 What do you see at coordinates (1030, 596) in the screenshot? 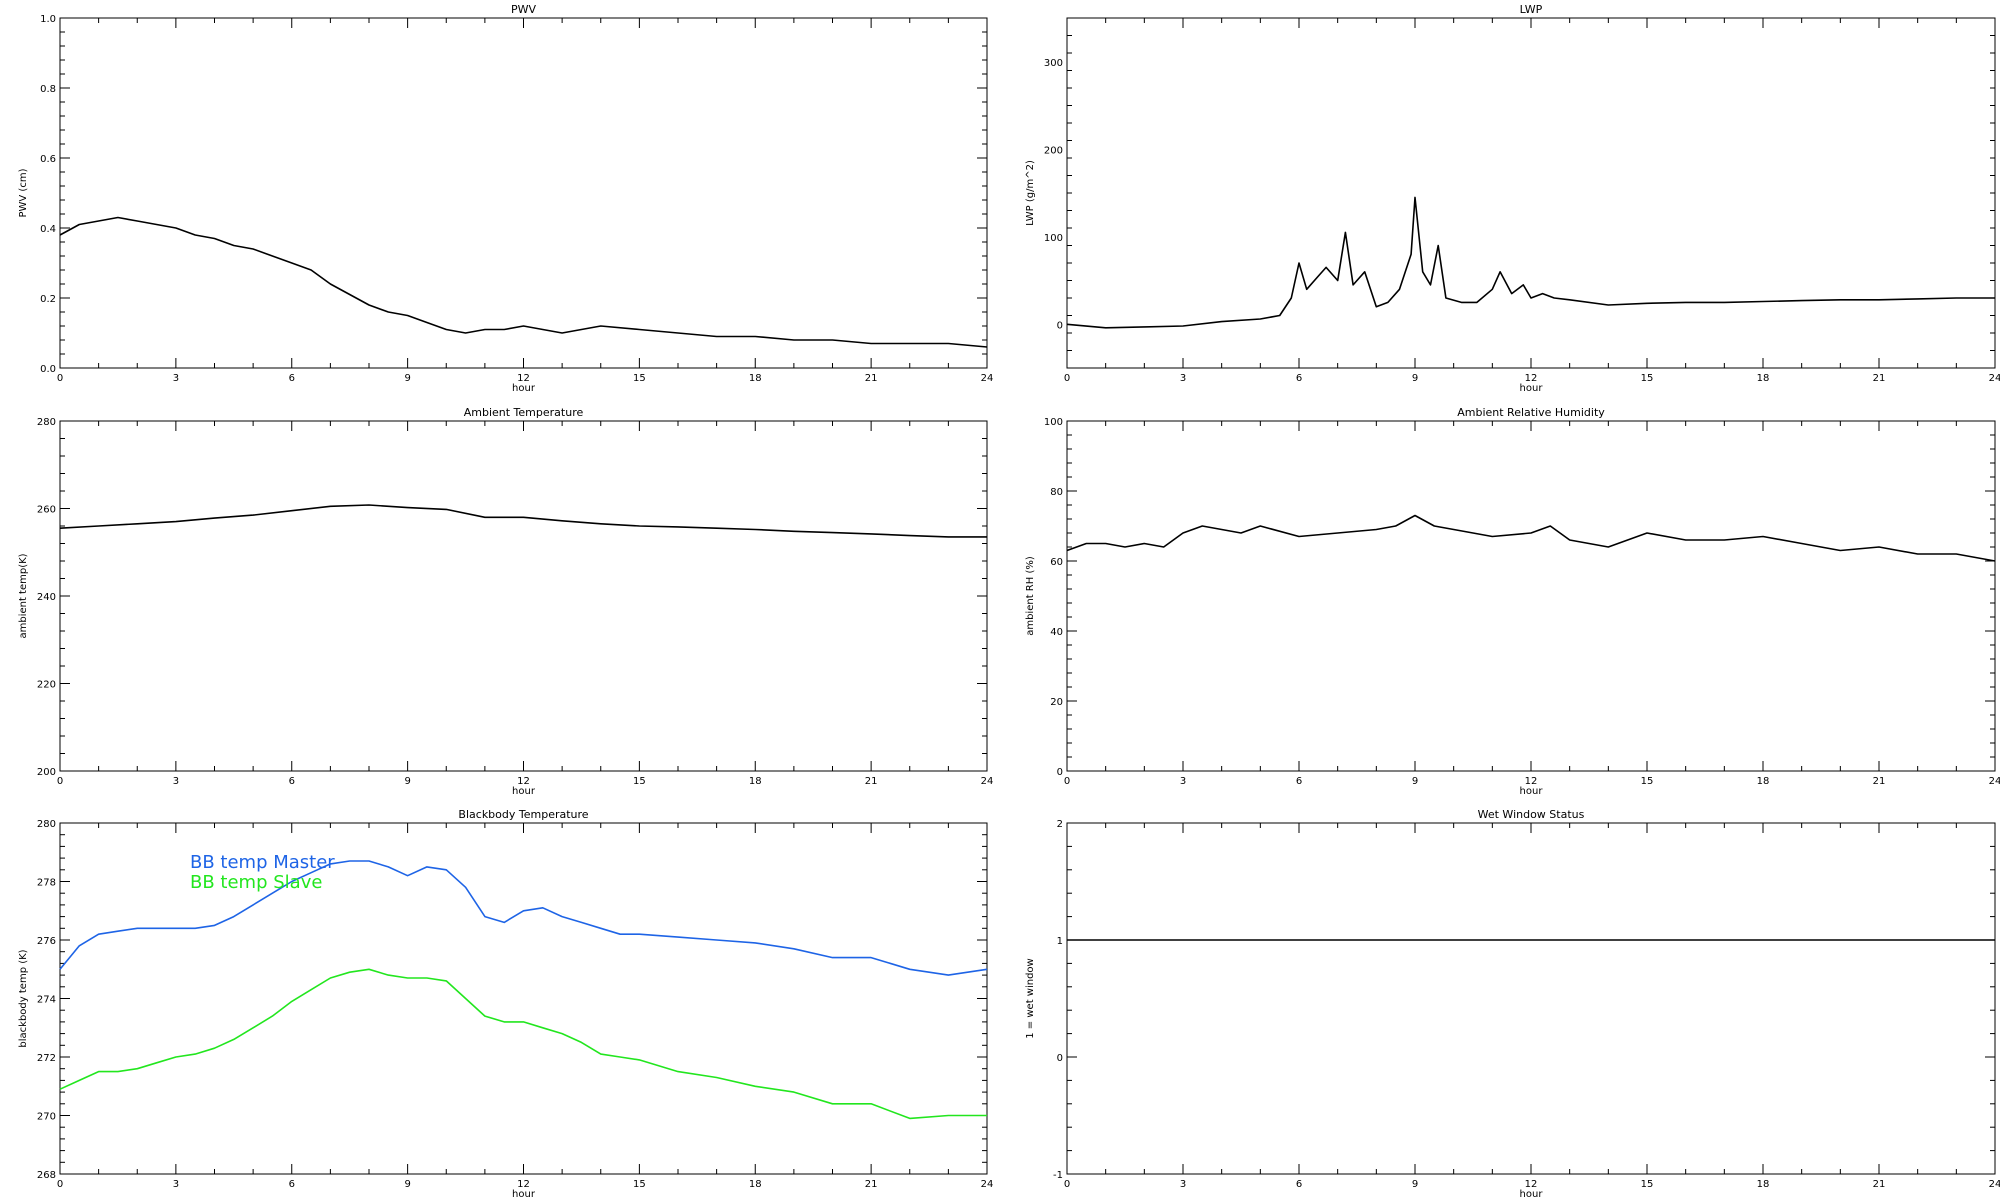
I see `y-axis-label: ambient RH (%)` at bounding box center [1030, 596].